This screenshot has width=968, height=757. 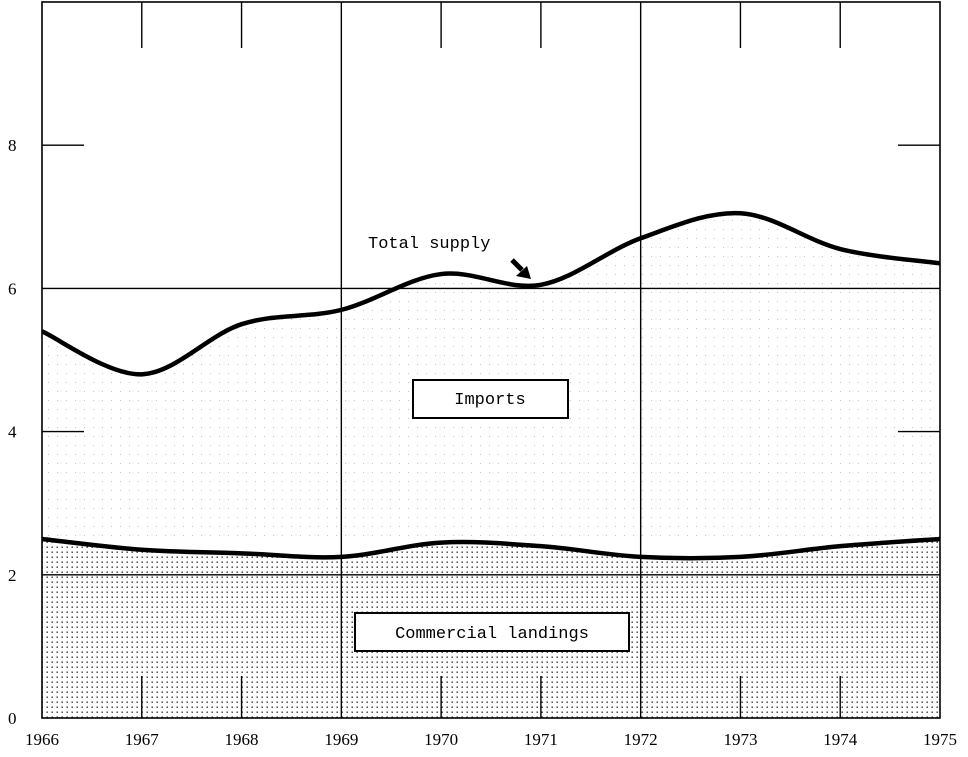 I want to click on x-tick-label: 1971, so click(x=541, y=739).